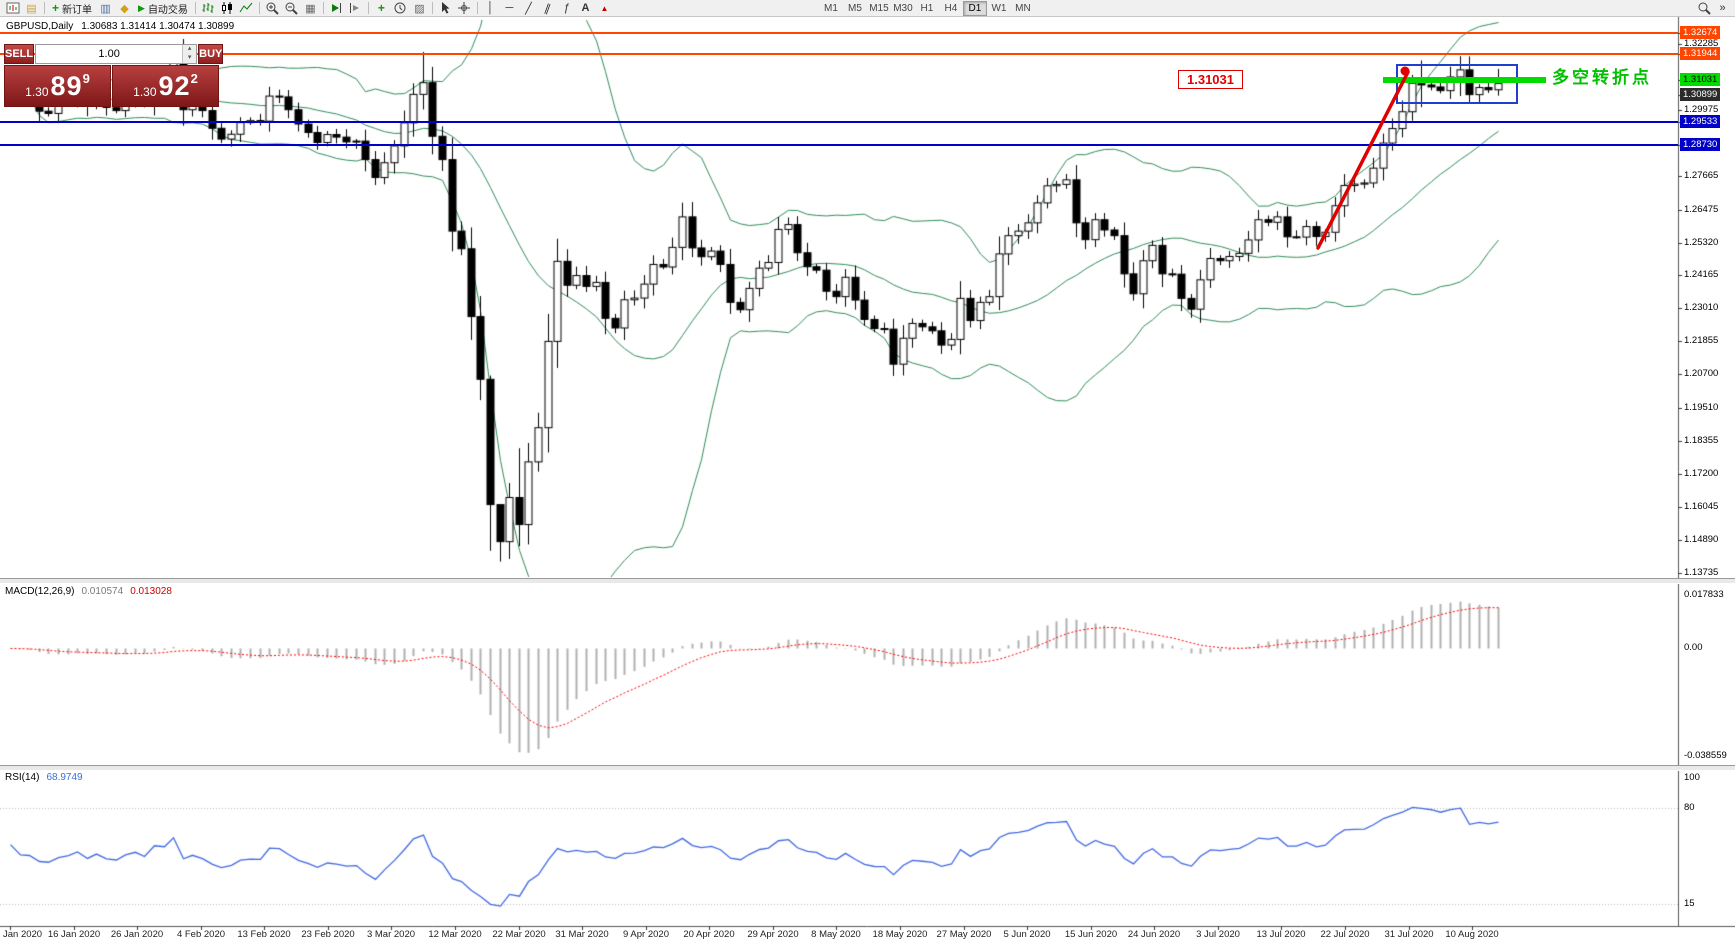 This screenshot has width=1735, height=940. I want to click on price-axis-label: 1.13735, so click(1701, 572).